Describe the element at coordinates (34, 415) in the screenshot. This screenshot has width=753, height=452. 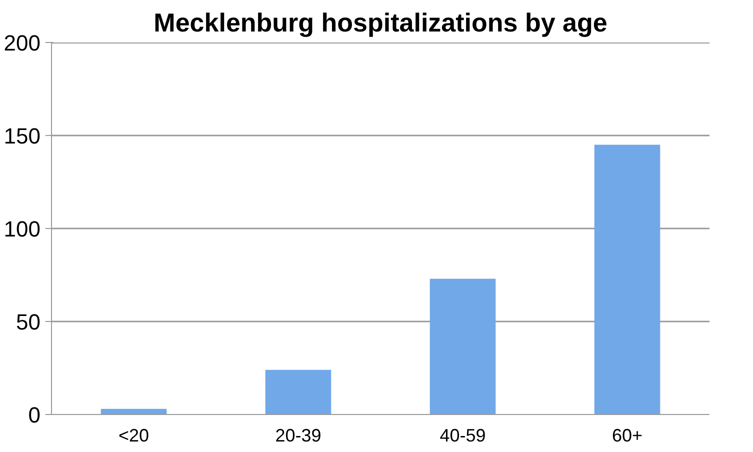
I see `y-tick-label: 0` at that location.